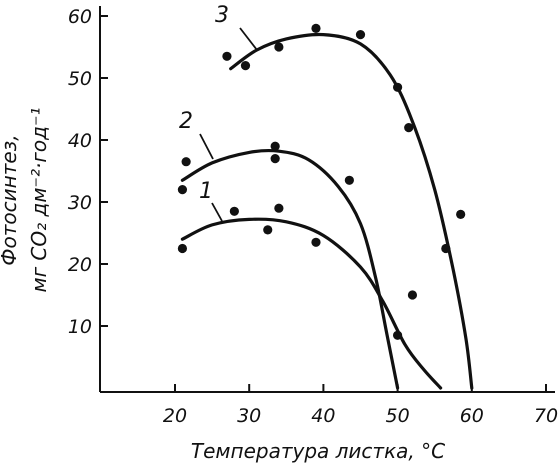 This screenshot has width=560, height=470. What do you see at coordinates (80, 17) in the screenshot?
I see `y-tick-label: 60` at bounding box center [80, 17].